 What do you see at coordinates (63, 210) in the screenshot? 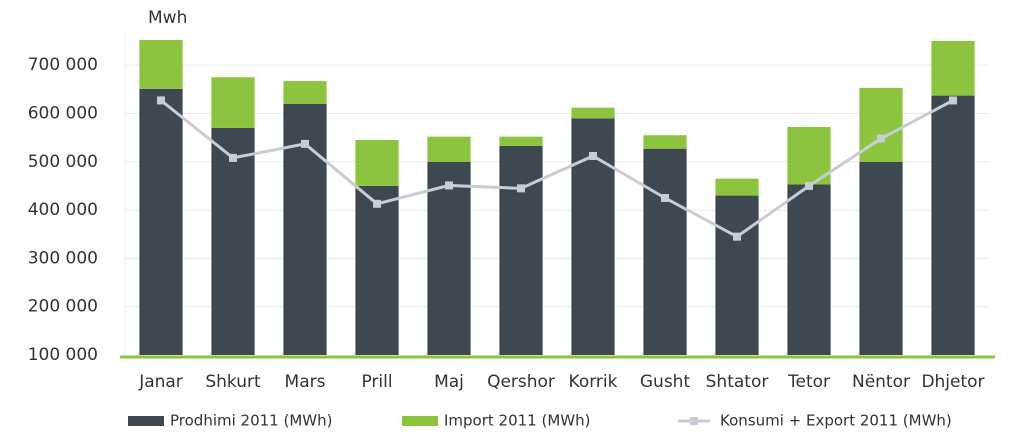
I see `y-tick-label: 400 000` at bounding box center [63, 210].